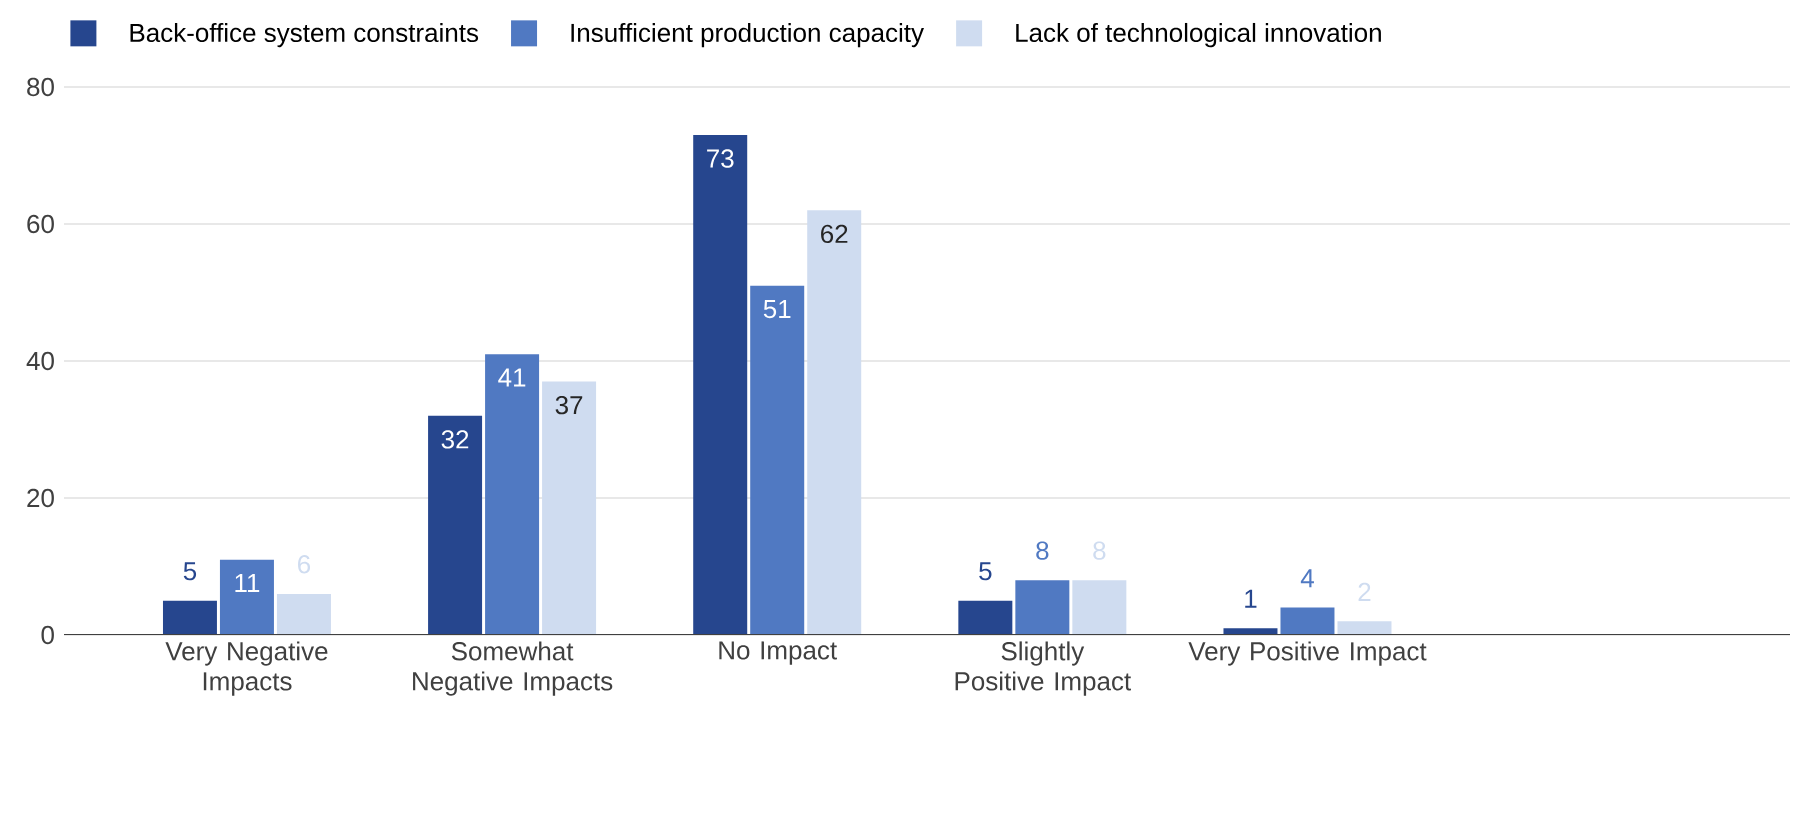 The width and height of the screenshot is (1804, 814). I want to click on data-label: 1, so click(1251, 598).